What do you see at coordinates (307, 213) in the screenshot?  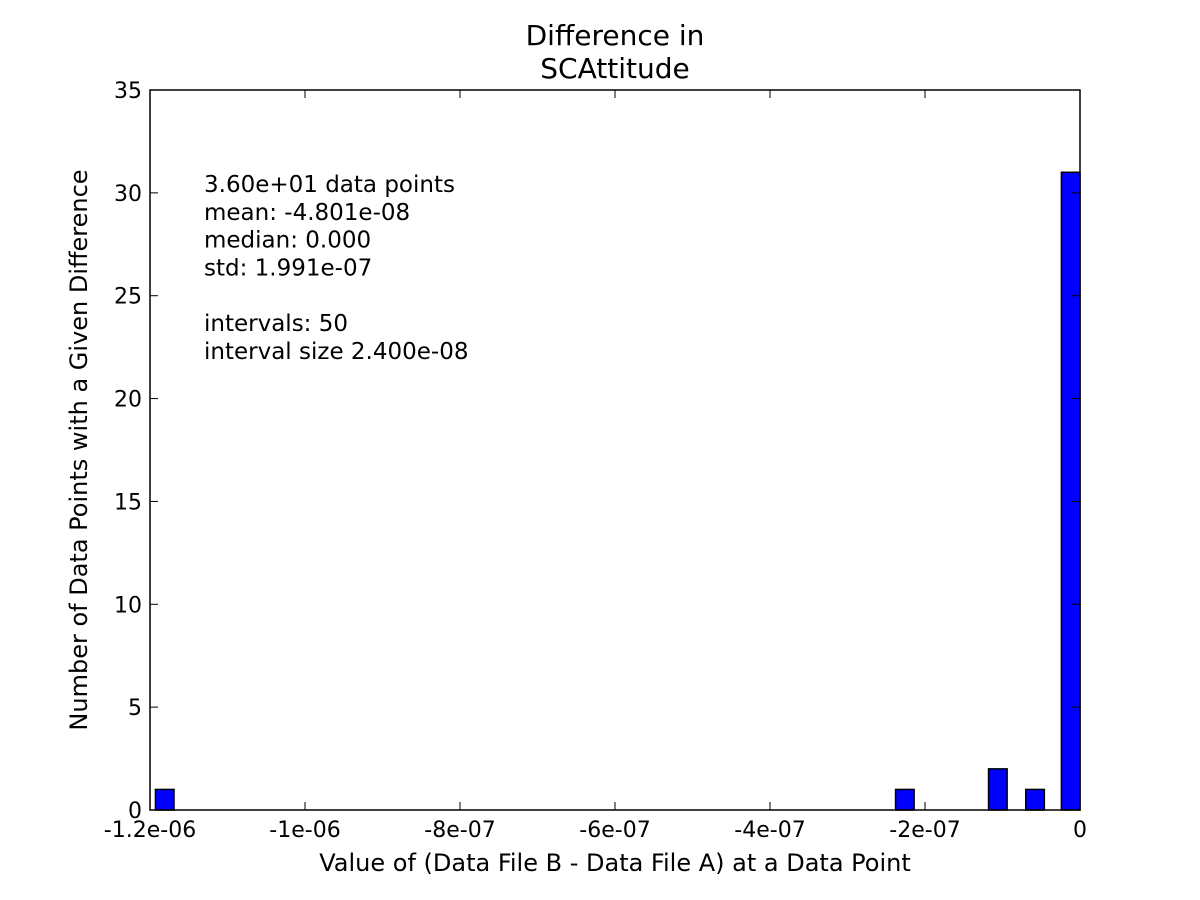 I see `stats-annotation-line: mean: -4.801e-08` at bounding box center [307, 213].